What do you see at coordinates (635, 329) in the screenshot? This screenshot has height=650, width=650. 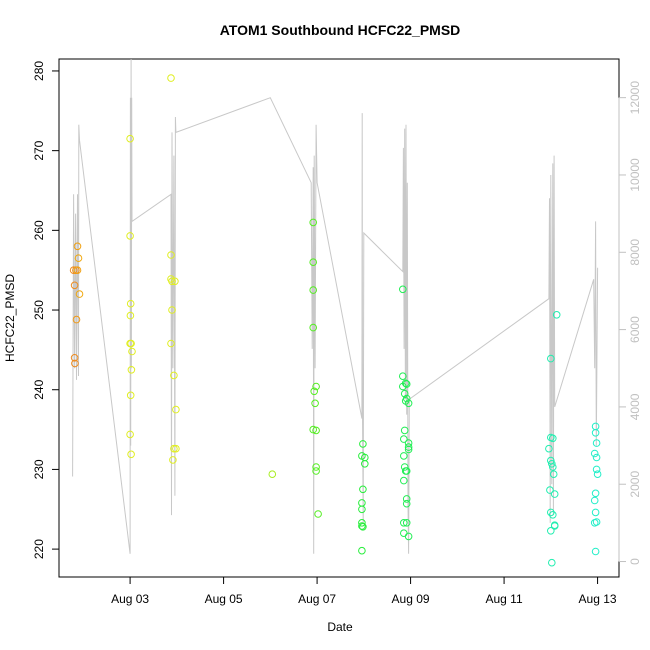 I see `y2-tick-label: 6000` at bounding box center [635, 329].